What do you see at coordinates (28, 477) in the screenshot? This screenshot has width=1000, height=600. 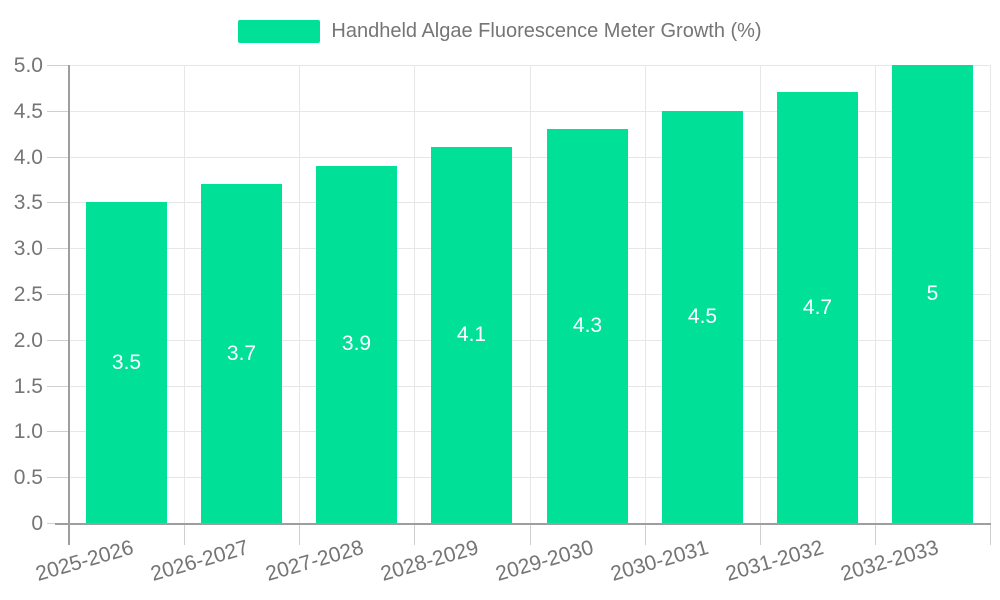 I see `y-axis-label: 0.5` at bounding box center [28, 477].